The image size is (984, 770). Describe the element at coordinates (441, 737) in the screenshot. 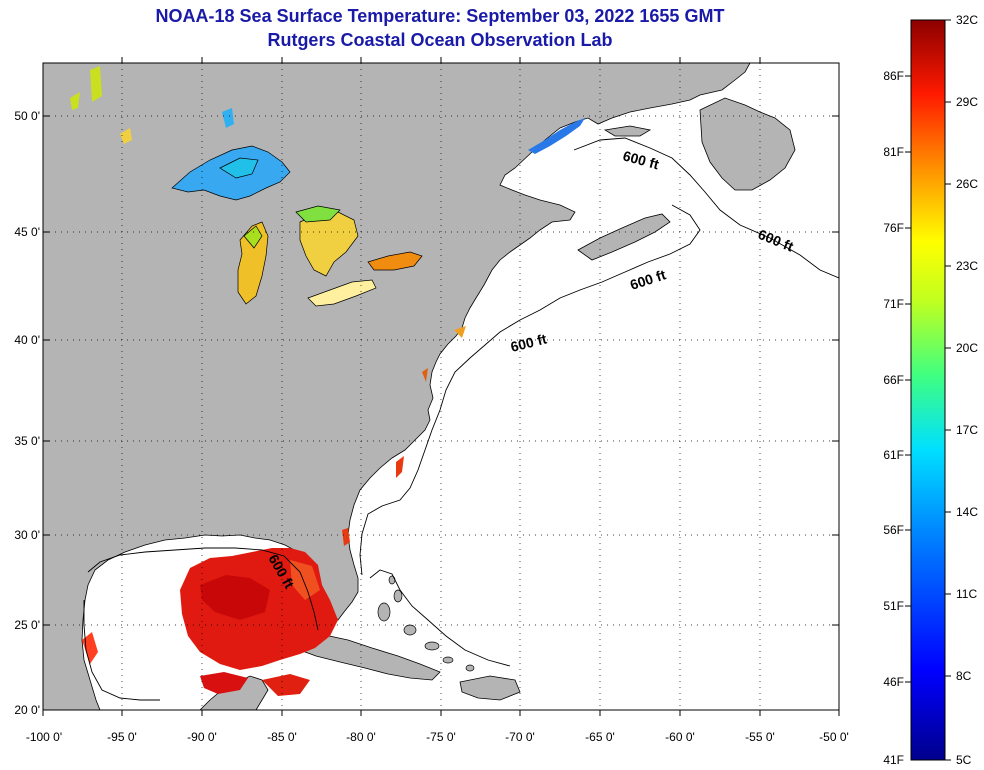

I see `lon-tick-label: -75 0'` at that location.